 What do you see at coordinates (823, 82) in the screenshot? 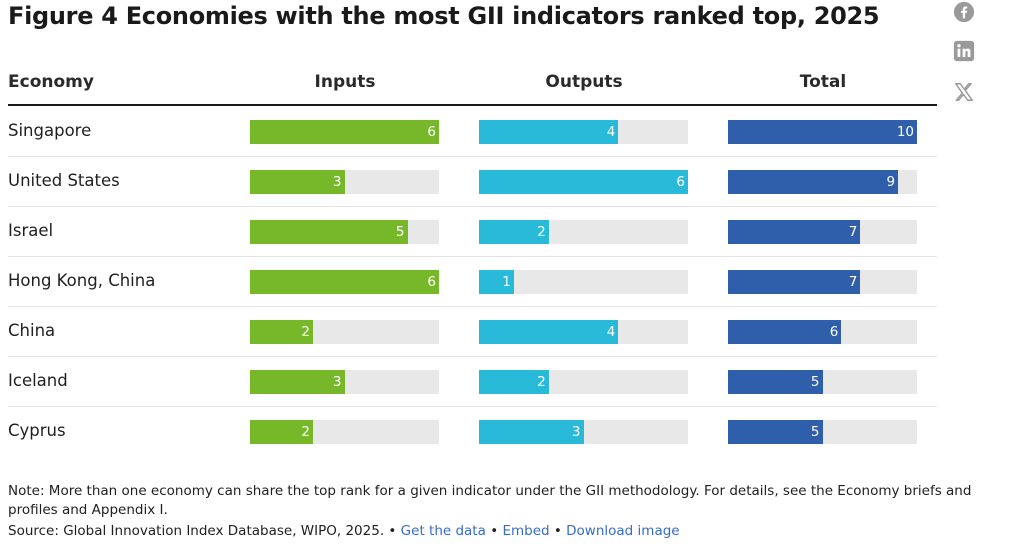
I see `column-header-total: Total` at bounding box center [823, 82].